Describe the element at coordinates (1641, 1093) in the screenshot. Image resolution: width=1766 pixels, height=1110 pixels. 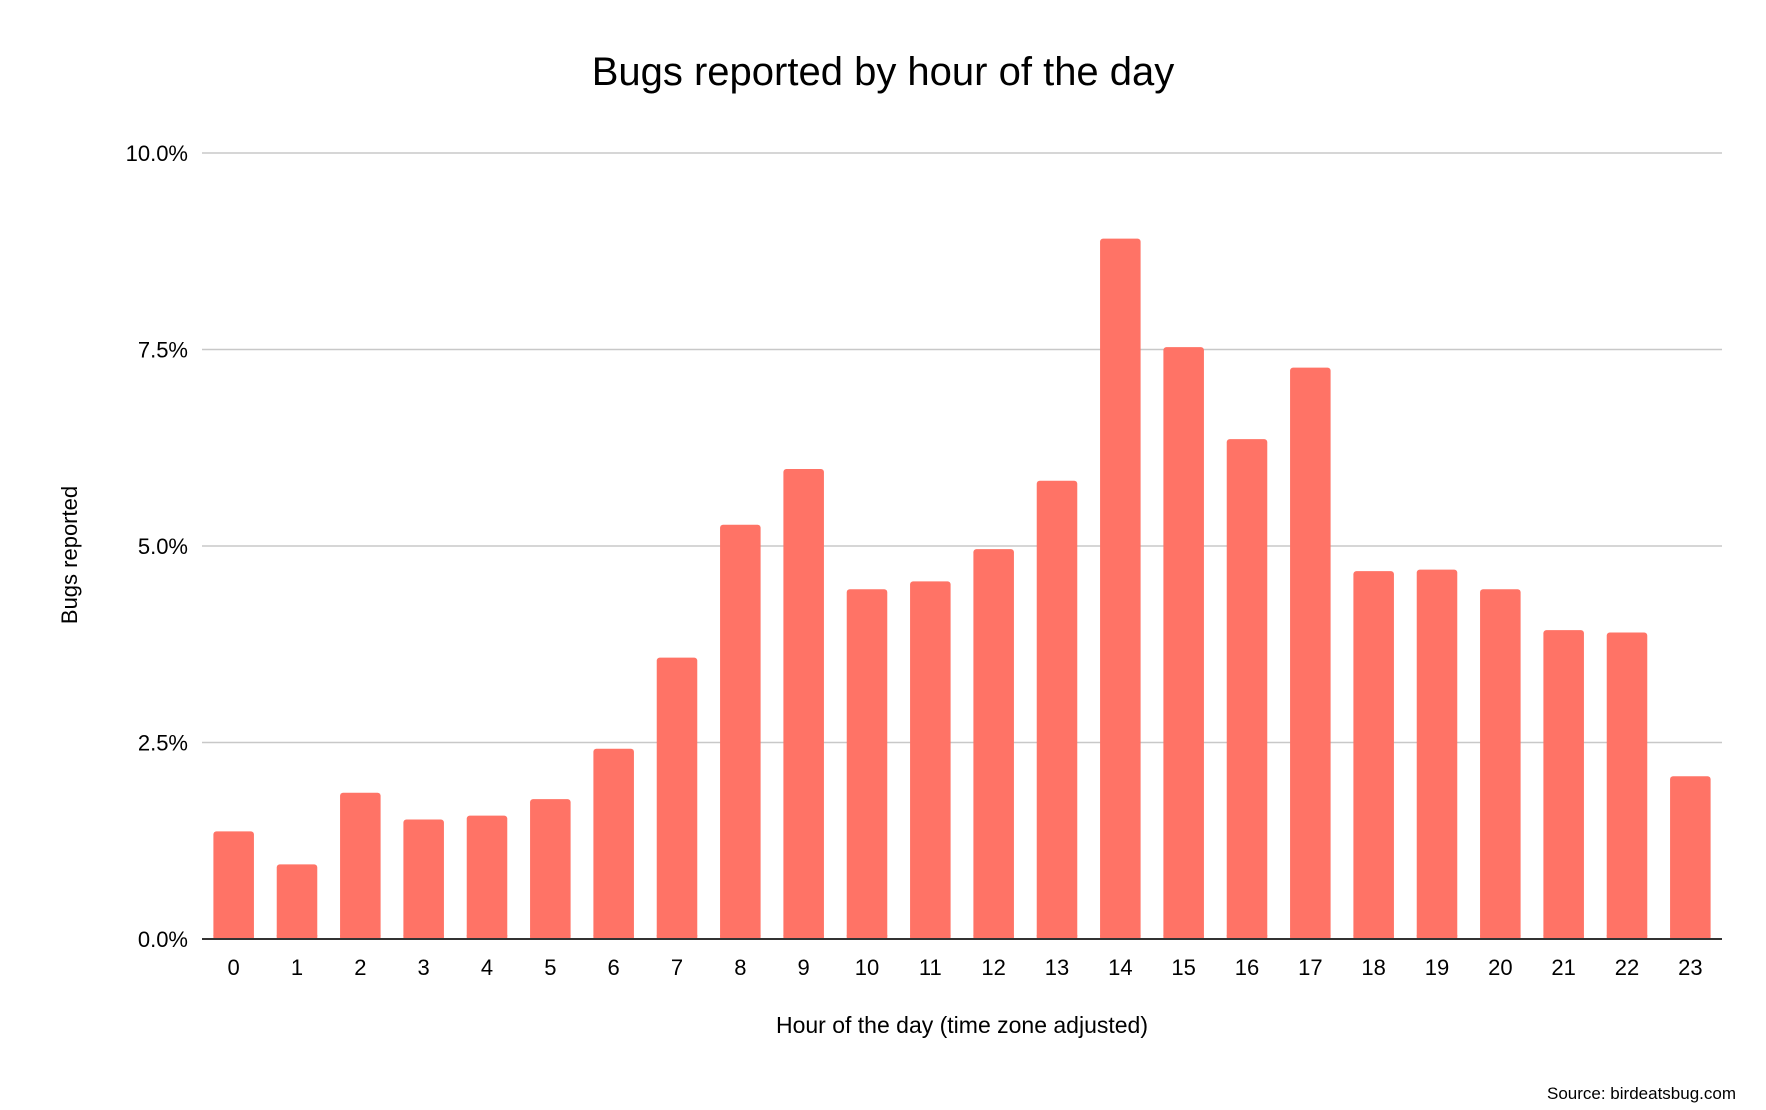
I see `source-note: Source: birdeatsbug.com` at that location.